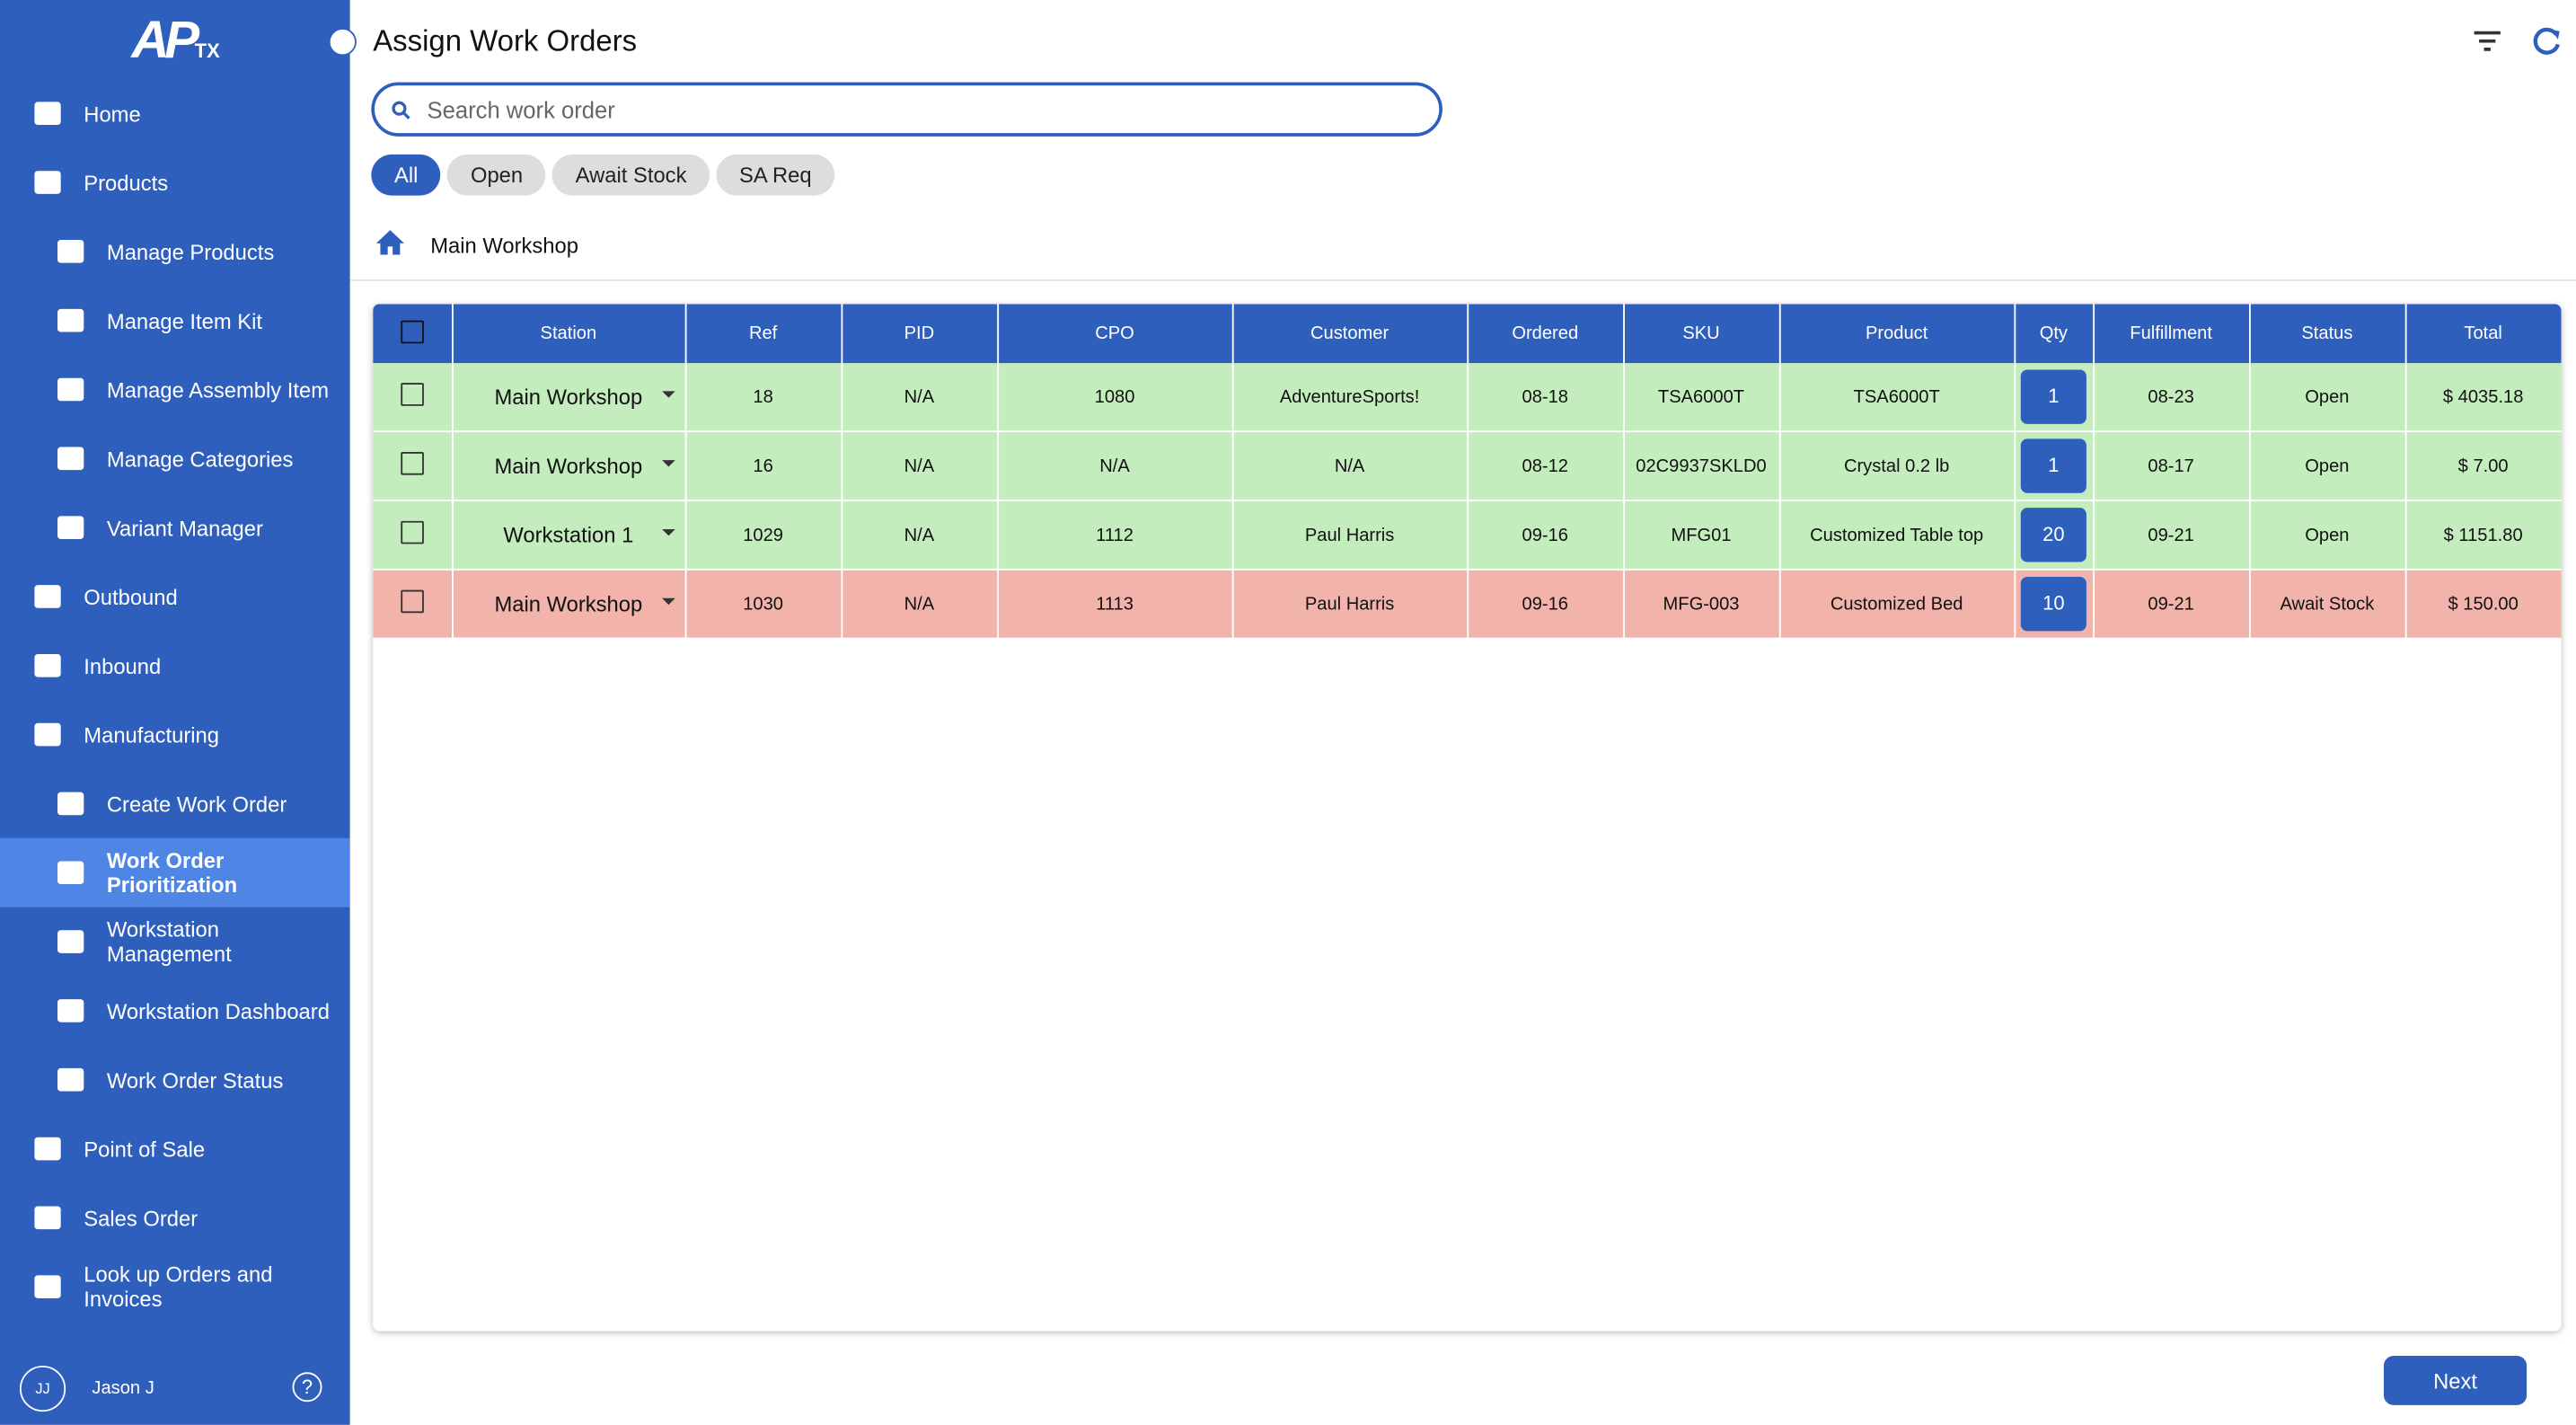  I want to click on station-select: Workstation 1, so click(568, 535).